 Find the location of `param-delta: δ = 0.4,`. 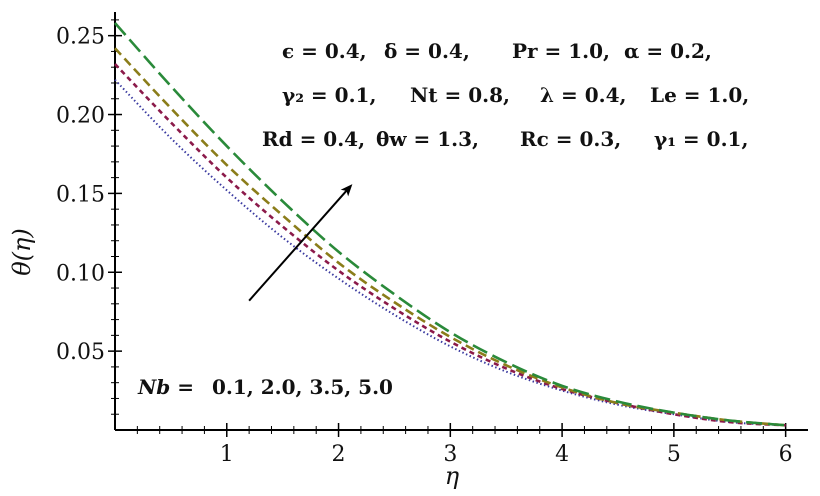

param-delta: δ = 0.4, is located at coordinates (427, 51).